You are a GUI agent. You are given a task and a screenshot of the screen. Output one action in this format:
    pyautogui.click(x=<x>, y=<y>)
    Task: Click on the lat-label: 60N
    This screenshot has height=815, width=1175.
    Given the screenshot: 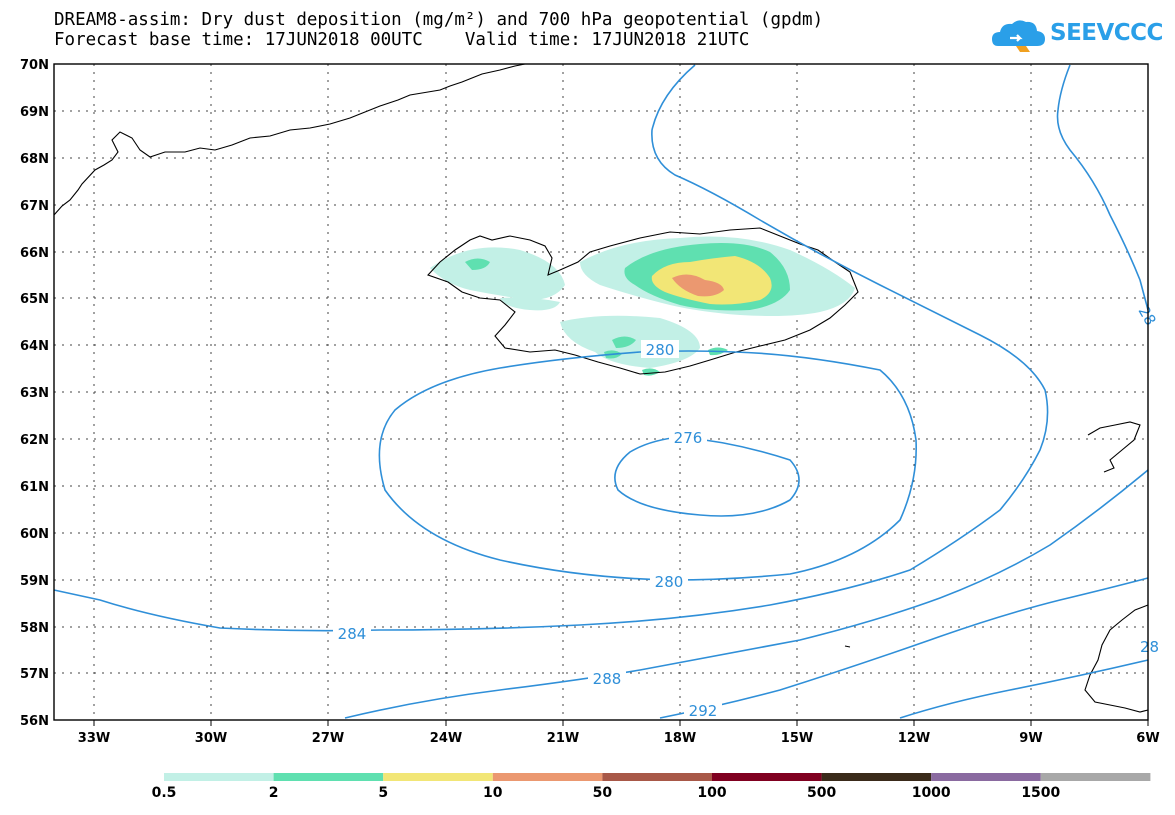 What is the action you would take?
    pyautogui.click(x=34, y=534)
    